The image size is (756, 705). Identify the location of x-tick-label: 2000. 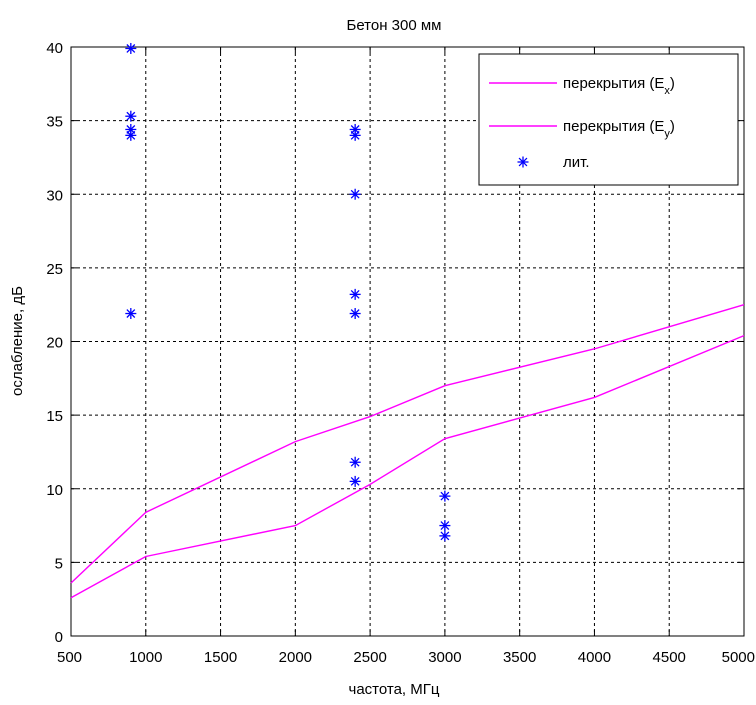
(295, 657).